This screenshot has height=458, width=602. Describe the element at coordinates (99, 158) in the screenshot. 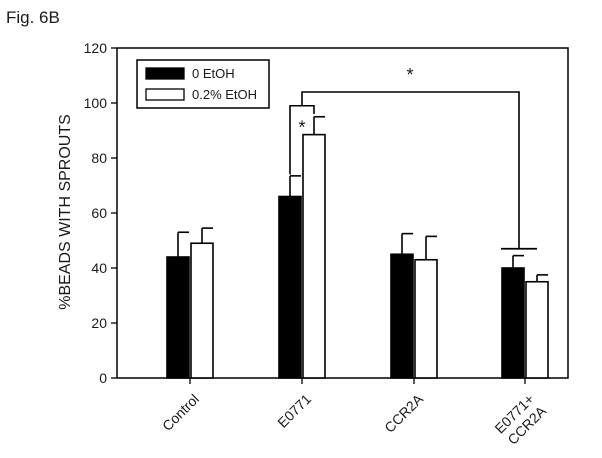

I see `y-tick-label: 80` at that location.